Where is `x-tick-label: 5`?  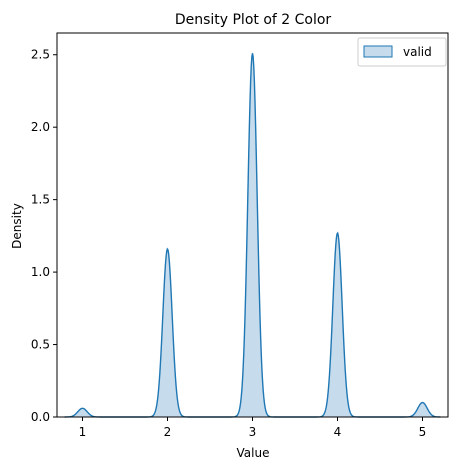 x-tick-label: 5 is located at coordinates (423, 432).